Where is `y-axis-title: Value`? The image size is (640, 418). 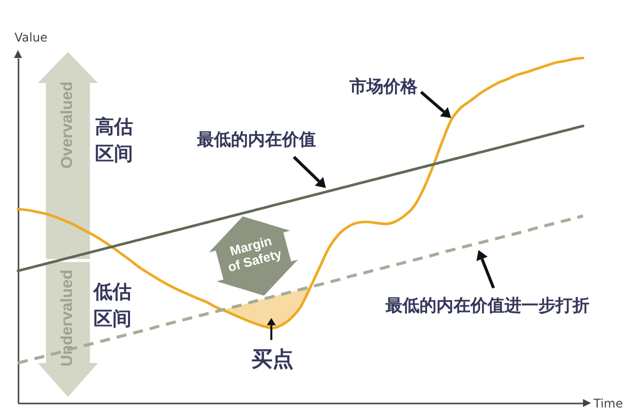
y-axis-title: Value is located at coordinates (31, 37).